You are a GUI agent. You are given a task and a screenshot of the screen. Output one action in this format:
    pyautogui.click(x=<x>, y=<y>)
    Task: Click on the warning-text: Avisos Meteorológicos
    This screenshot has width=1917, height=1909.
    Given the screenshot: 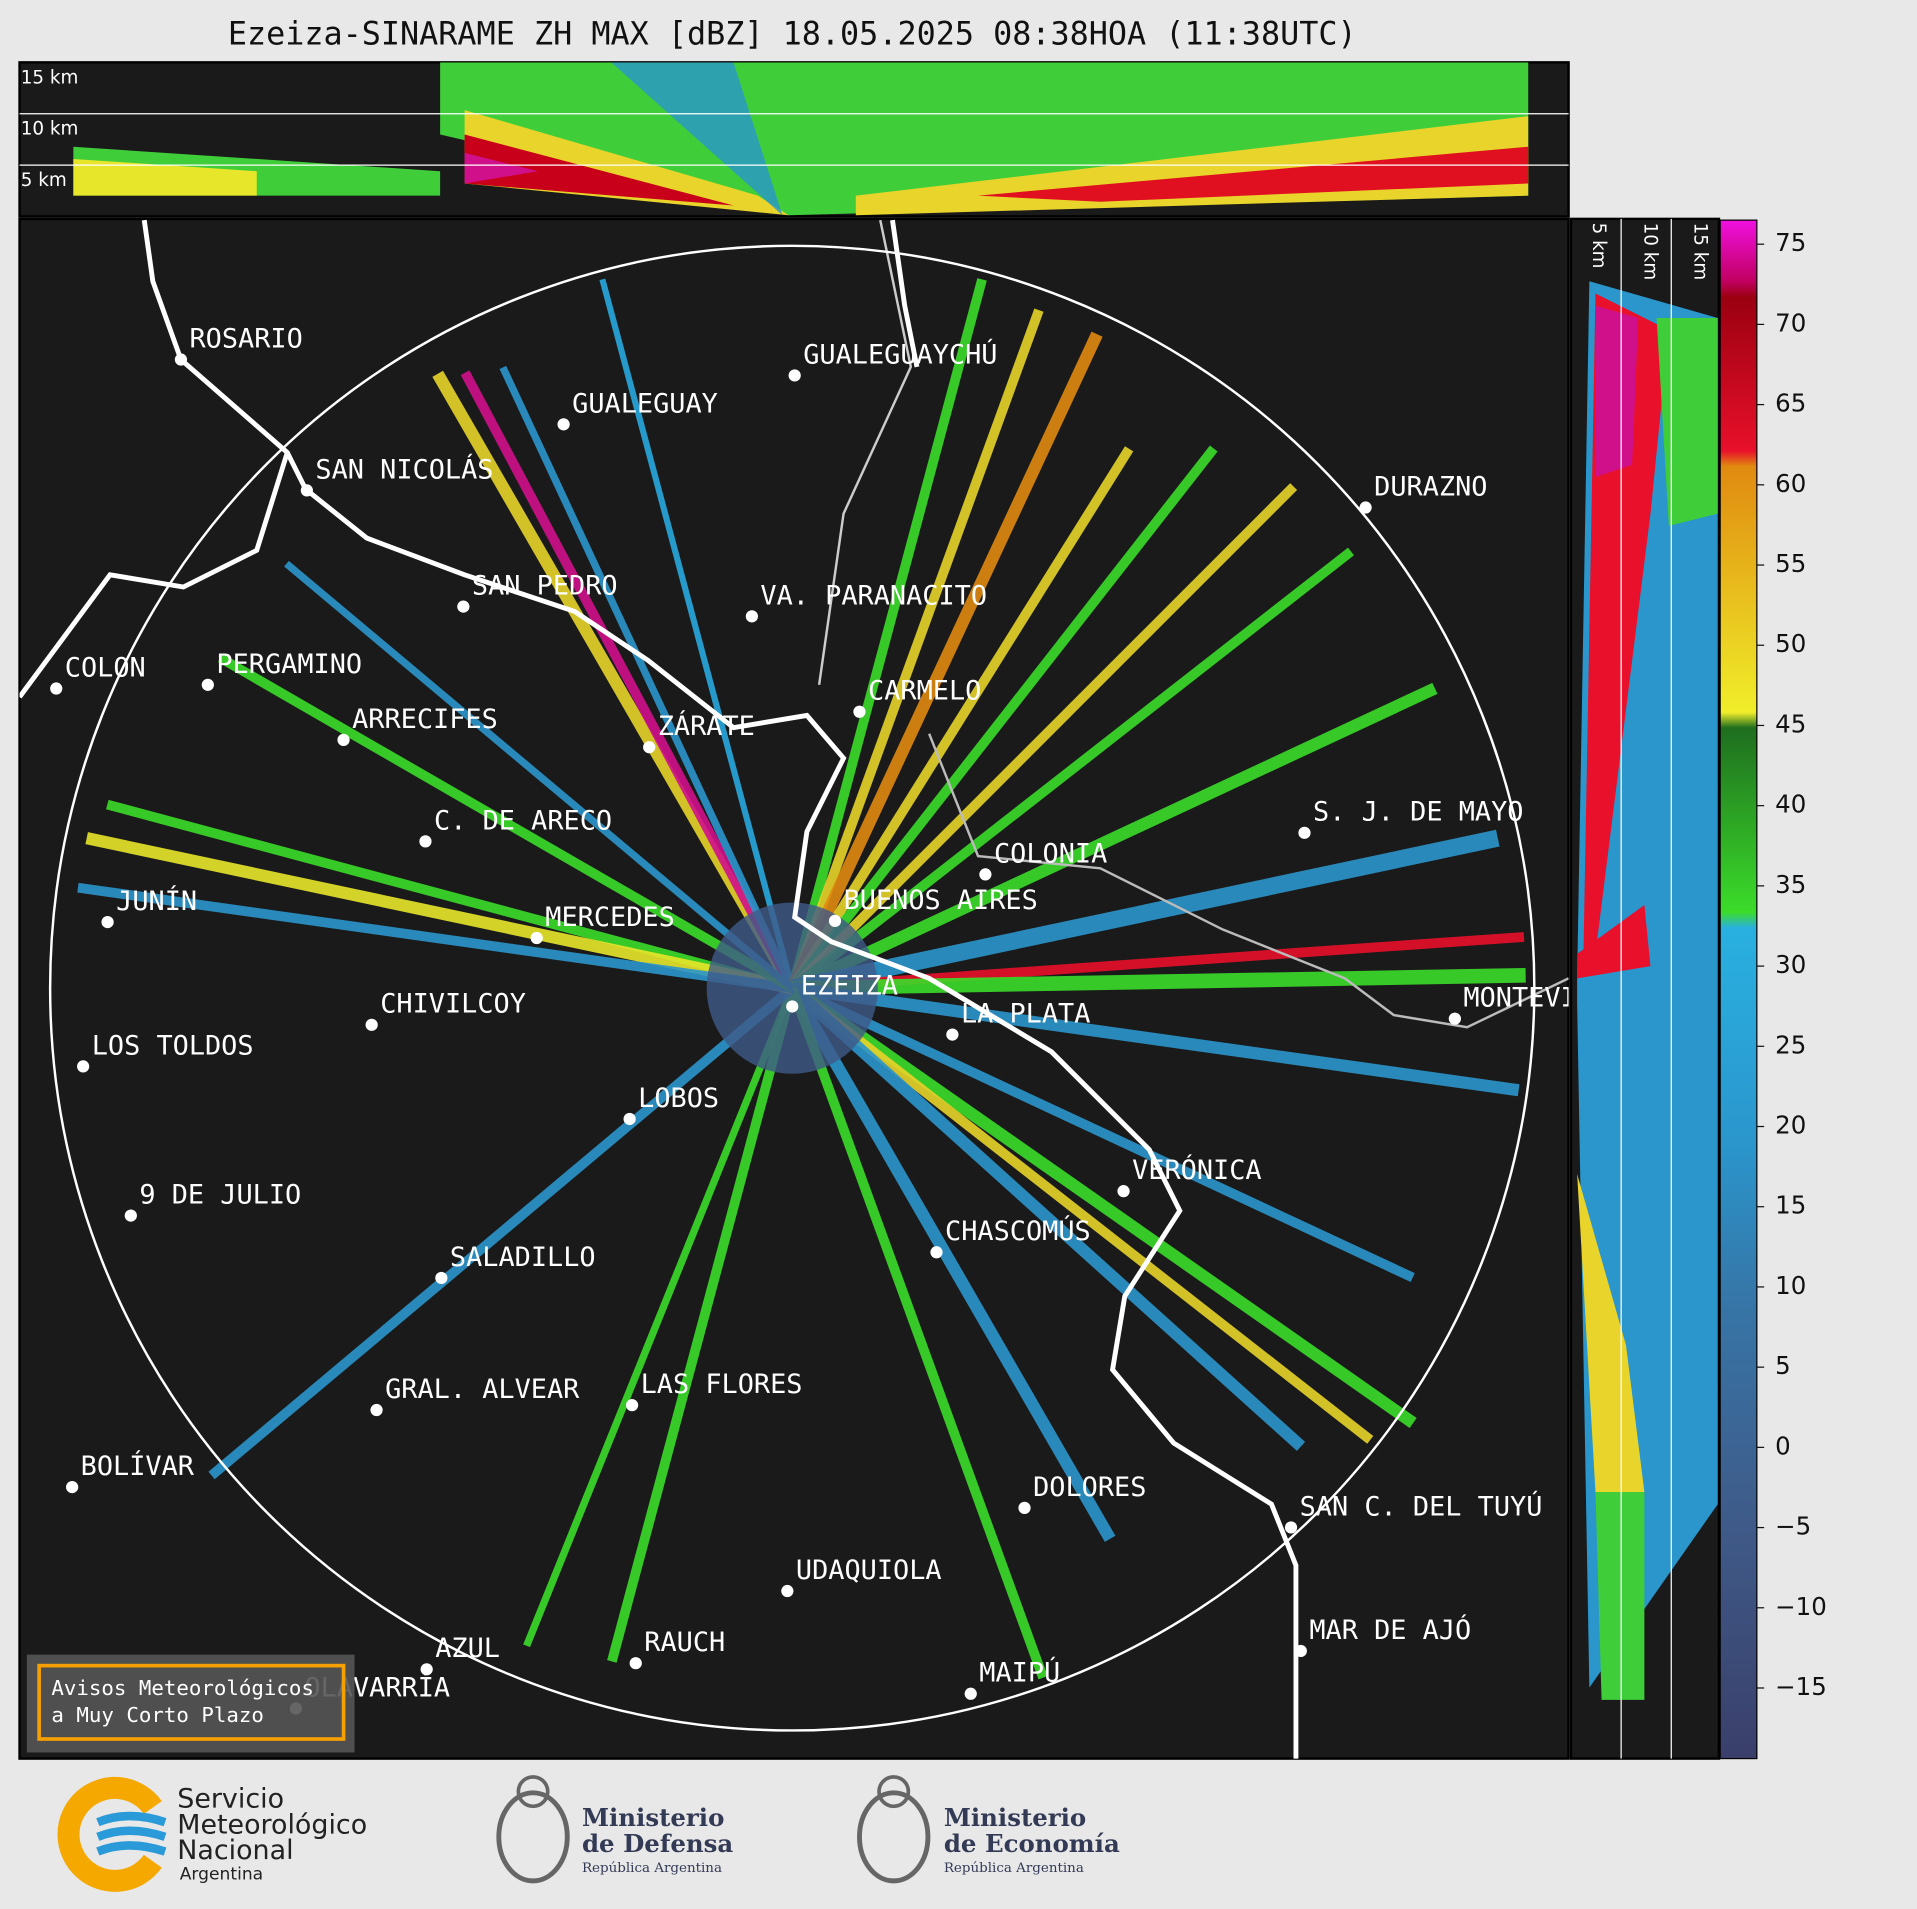 What is the action you would take?
    pyautogui.click(x=182, y=1688)
    